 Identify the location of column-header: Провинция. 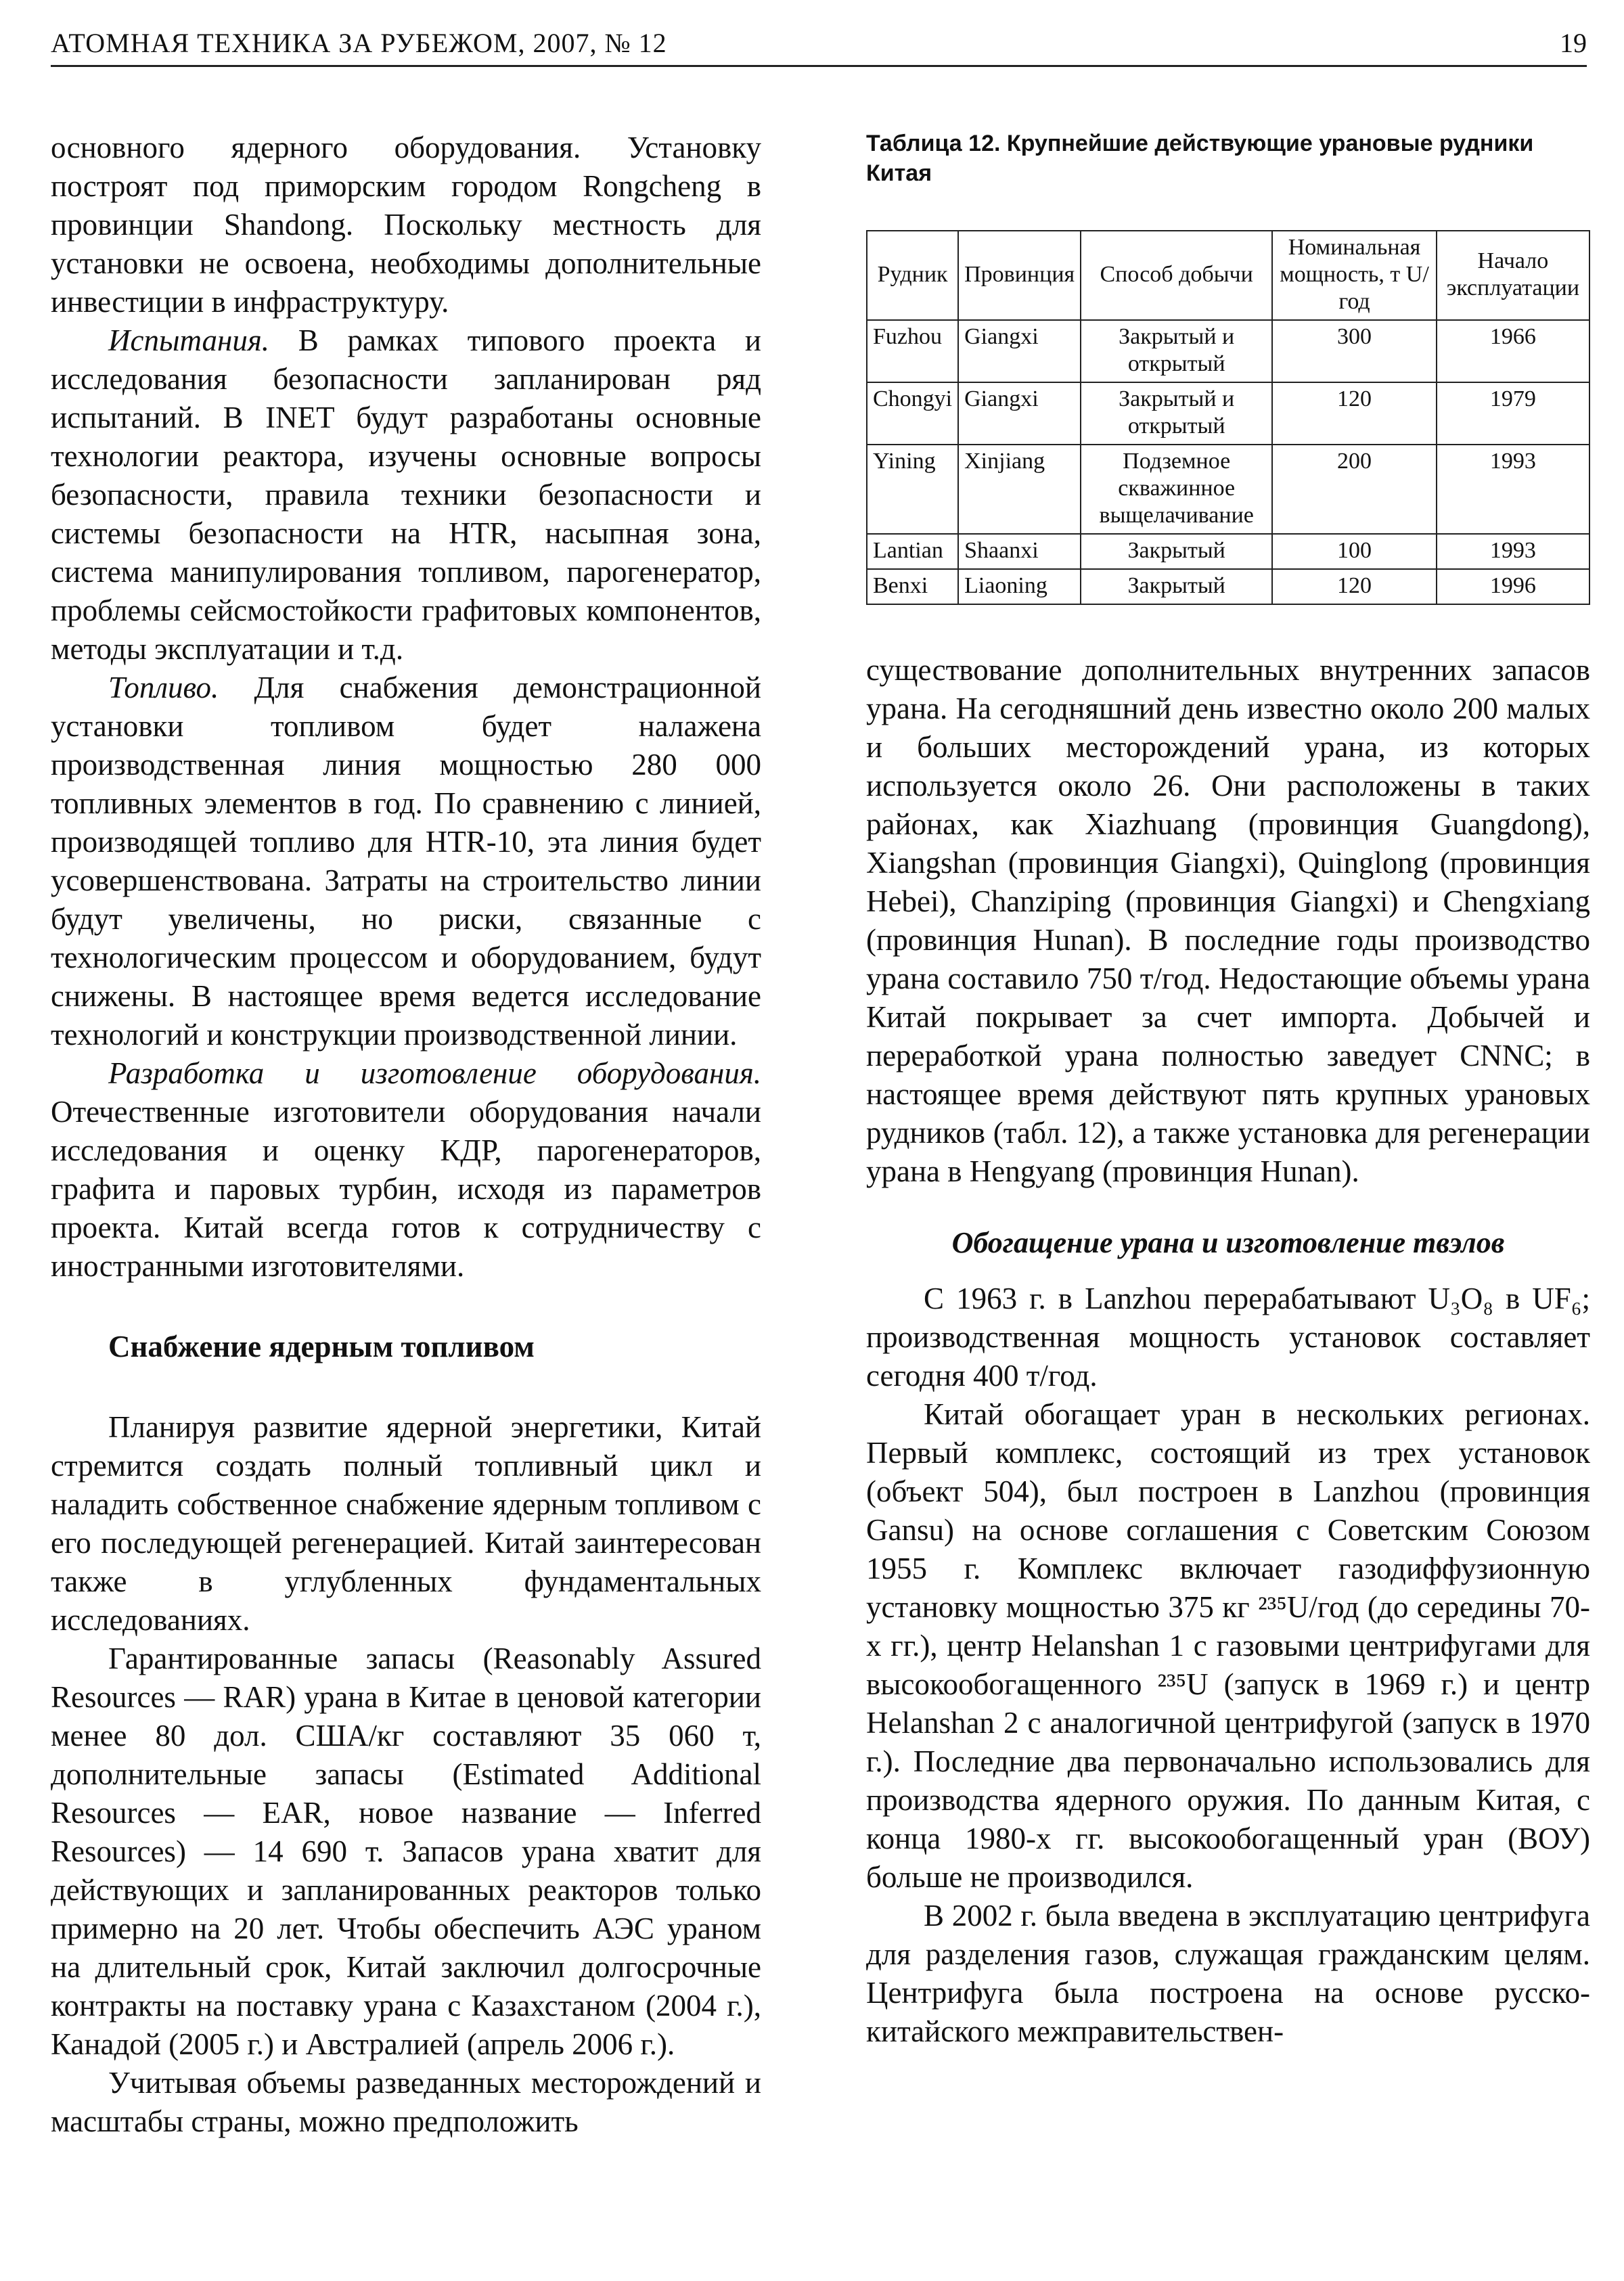
(1019, 275).